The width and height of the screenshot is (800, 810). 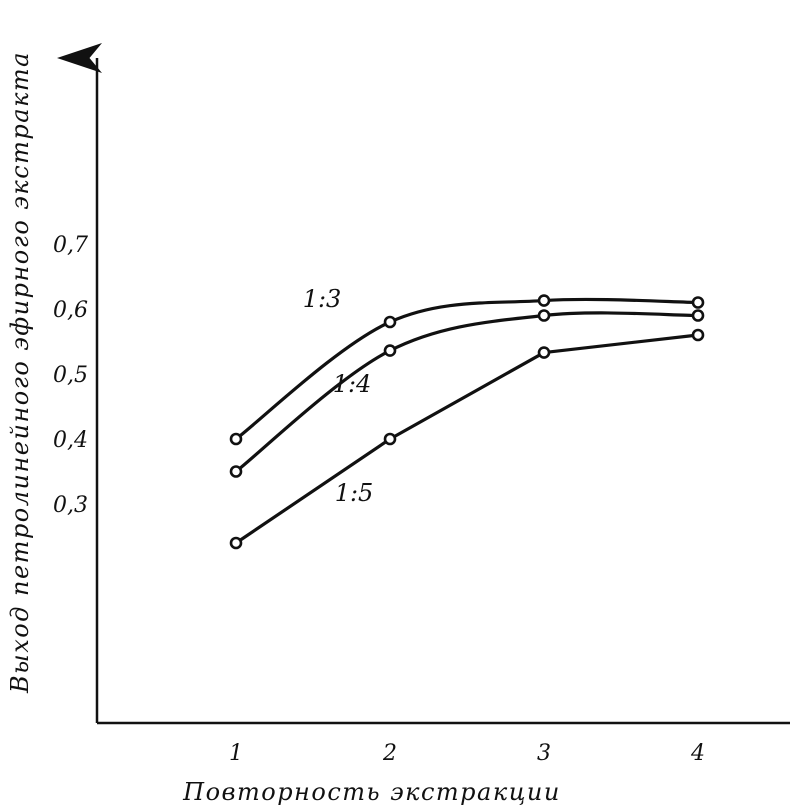 What do you see at coordinates (20, 372) in the screenshot?
I see `y-axis-title: Выход петролинейного эфирного экстракта` at bounding box center [20, 372].